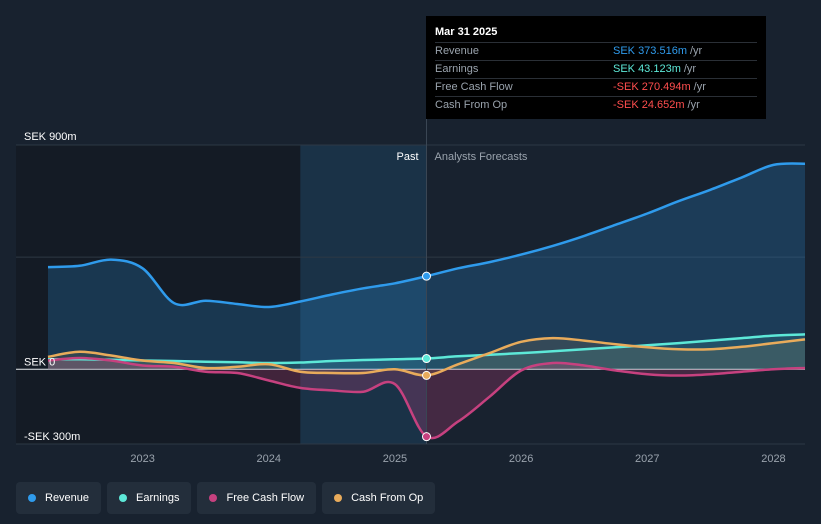  I want to click on x-tick-label: 2026, so click(521, 459).